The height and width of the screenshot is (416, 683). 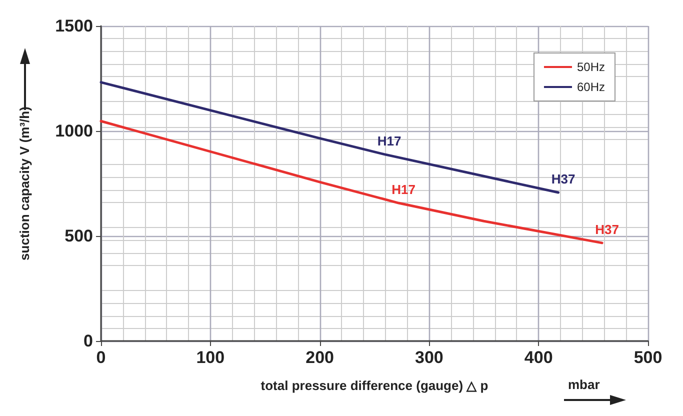 I want to click on text: mbar, so click(x=584, y=384).